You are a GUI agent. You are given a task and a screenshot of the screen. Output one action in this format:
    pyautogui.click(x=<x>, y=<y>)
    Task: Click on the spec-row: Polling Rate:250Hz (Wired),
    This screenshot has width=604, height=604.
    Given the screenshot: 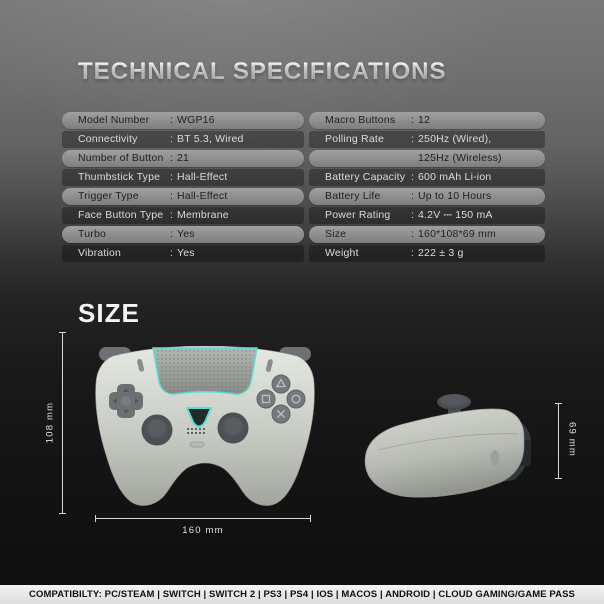 What is the action you would take?
    pyautogui.click(x=427, y=139)
    